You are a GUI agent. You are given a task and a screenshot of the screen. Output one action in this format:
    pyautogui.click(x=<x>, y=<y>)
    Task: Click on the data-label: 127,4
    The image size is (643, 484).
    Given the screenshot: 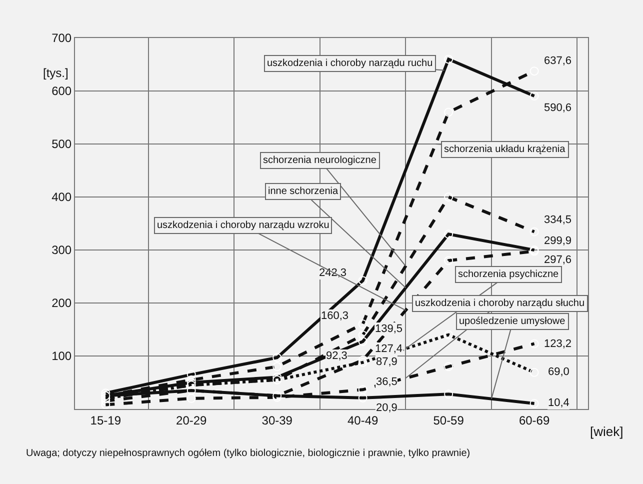 What is the action you would take?
    pyautogui.click(x=389, y=349)
    